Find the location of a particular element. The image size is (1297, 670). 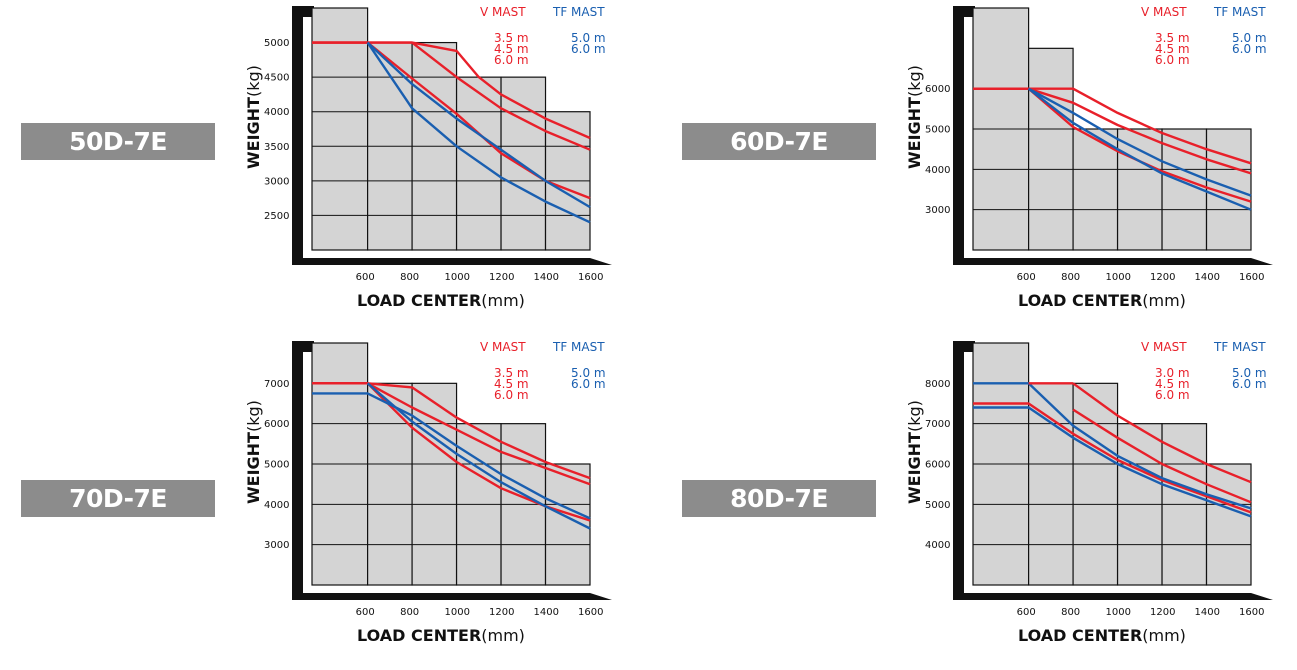

y-tick-label: 4500 is located at coordinates (276, 78).